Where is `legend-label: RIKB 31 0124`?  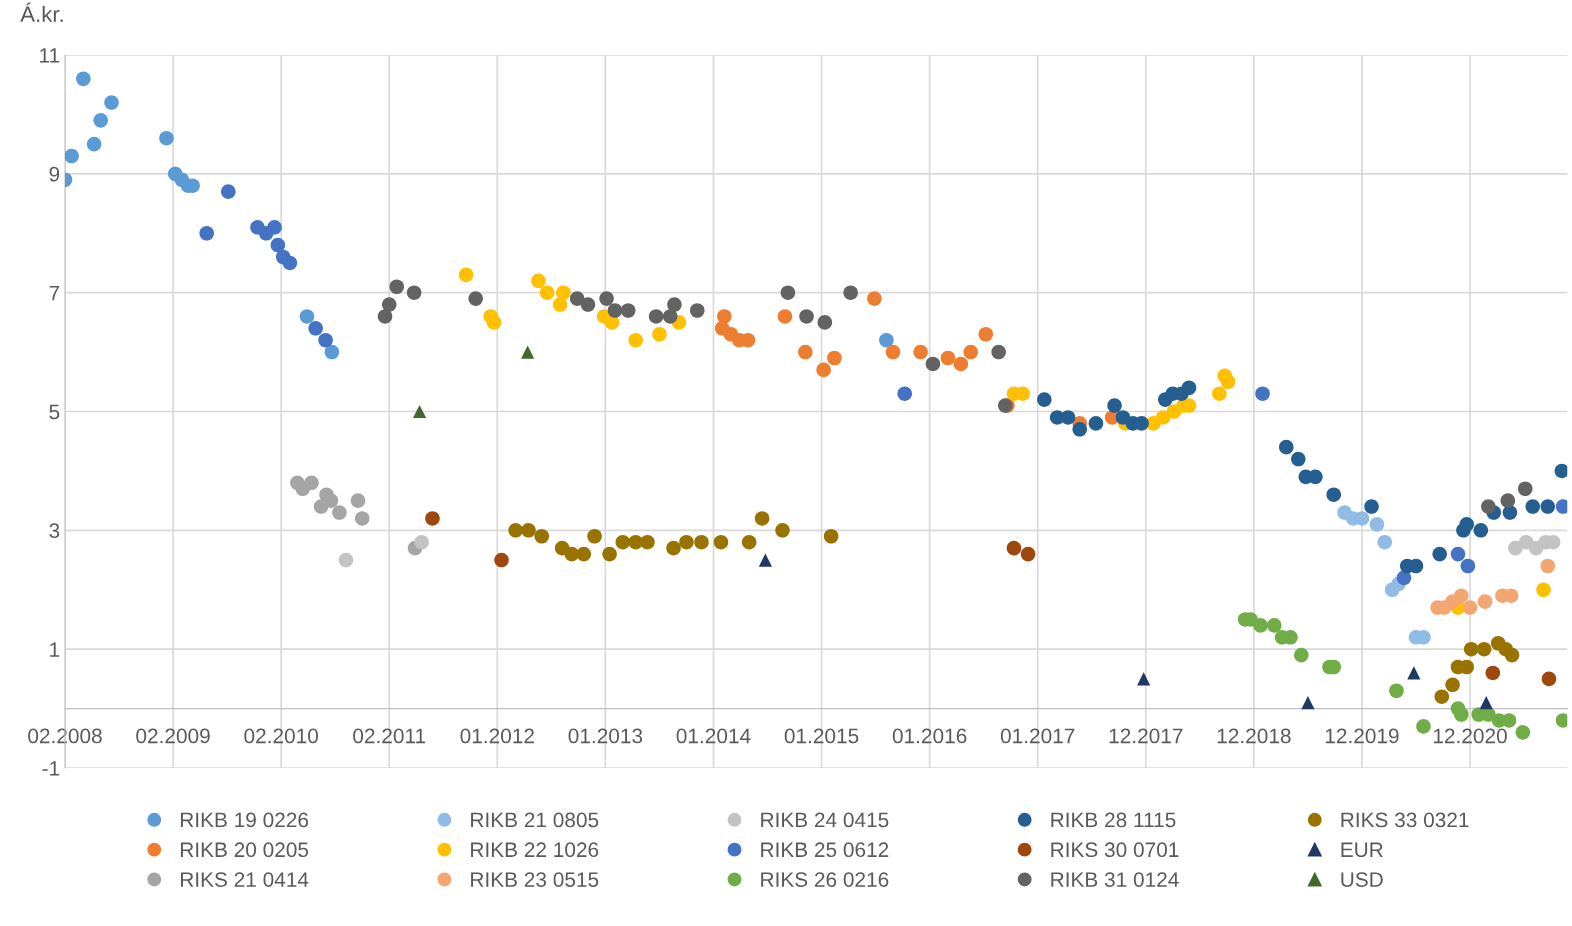 legend-label: RIKB 31 0124 is located at coordinates (1115, 879).